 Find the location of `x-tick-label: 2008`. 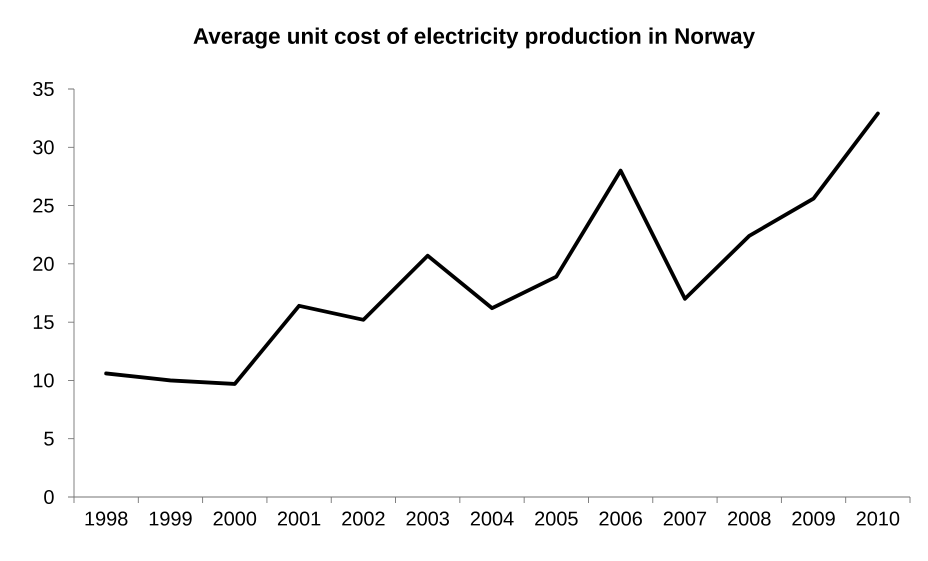

x-tick-label: 2008 is located at coordinates (749, 519).